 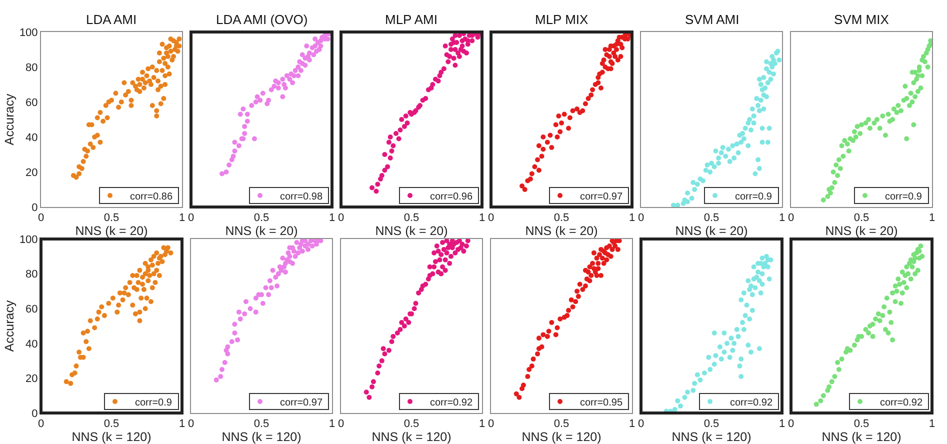 What do you see at coordinates (411, 19) in the screenshot?
I see `chart-title: MLP AMI` at bounding box center [411, 19].